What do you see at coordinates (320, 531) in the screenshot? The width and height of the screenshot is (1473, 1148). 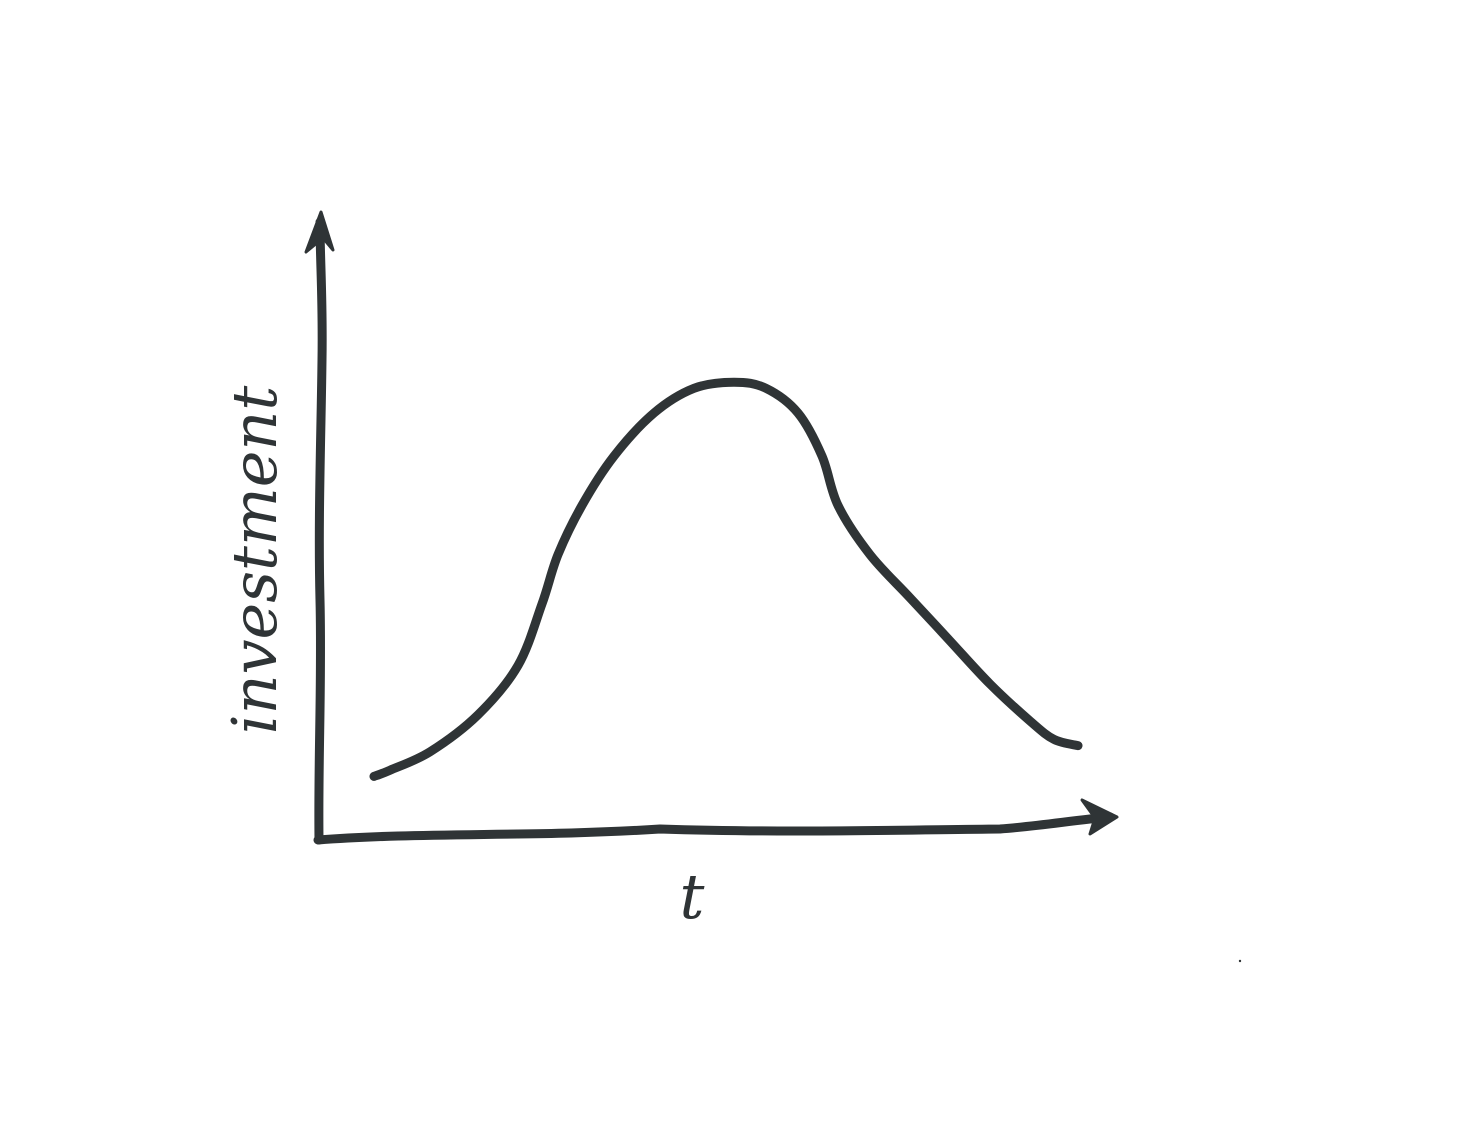 I see `y-axis-line` at bounding box center [320, 531].